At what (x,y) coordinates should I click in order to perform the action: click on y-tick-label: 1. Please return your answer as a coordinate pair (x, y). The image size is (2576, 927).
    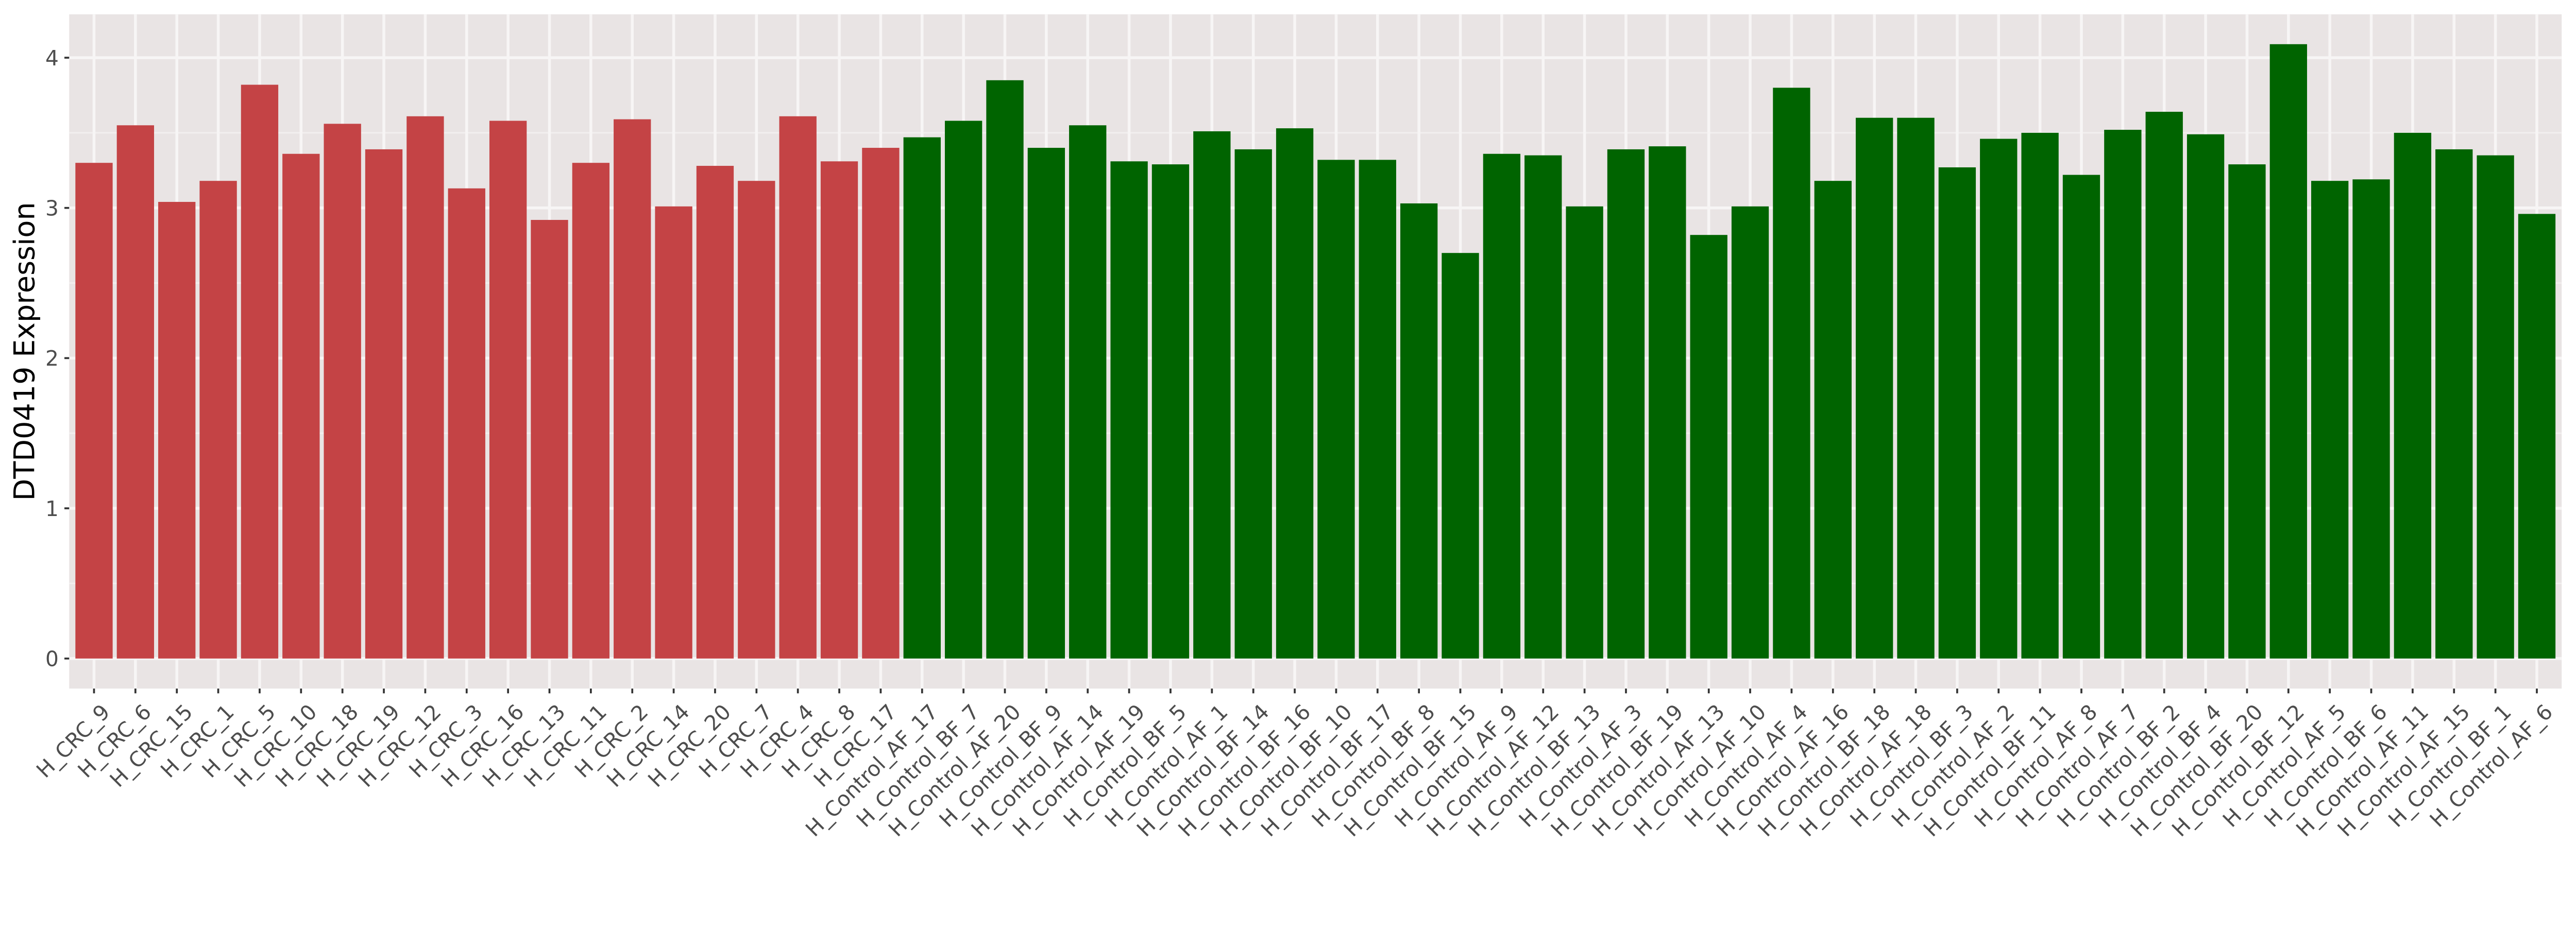
    Looking at the image, I should click on (52, 508).